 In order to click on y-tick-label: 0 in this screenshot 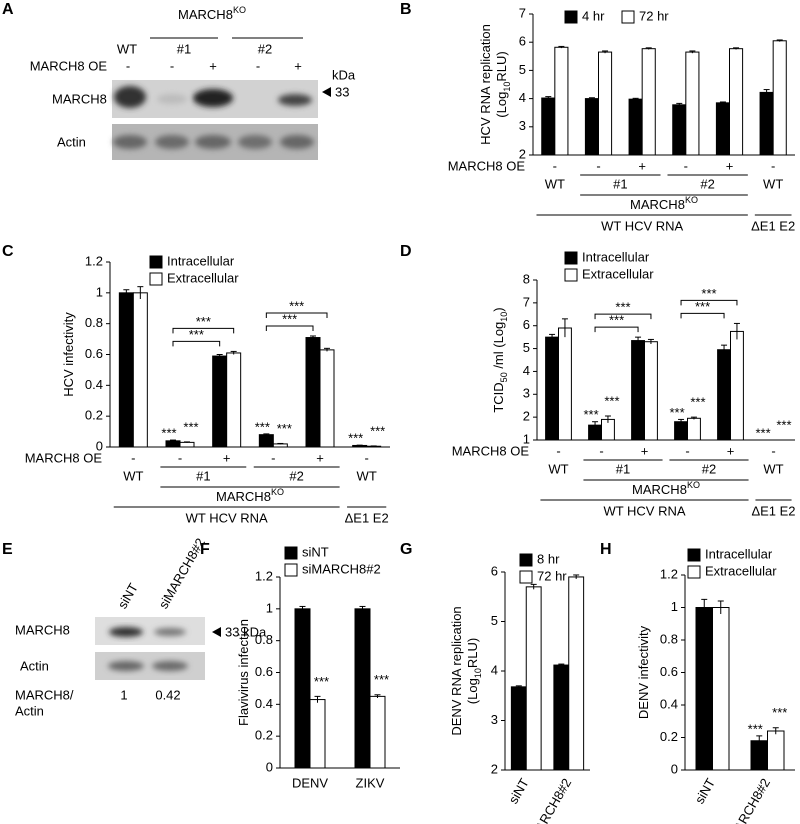, I will do `click(674, 768)`.